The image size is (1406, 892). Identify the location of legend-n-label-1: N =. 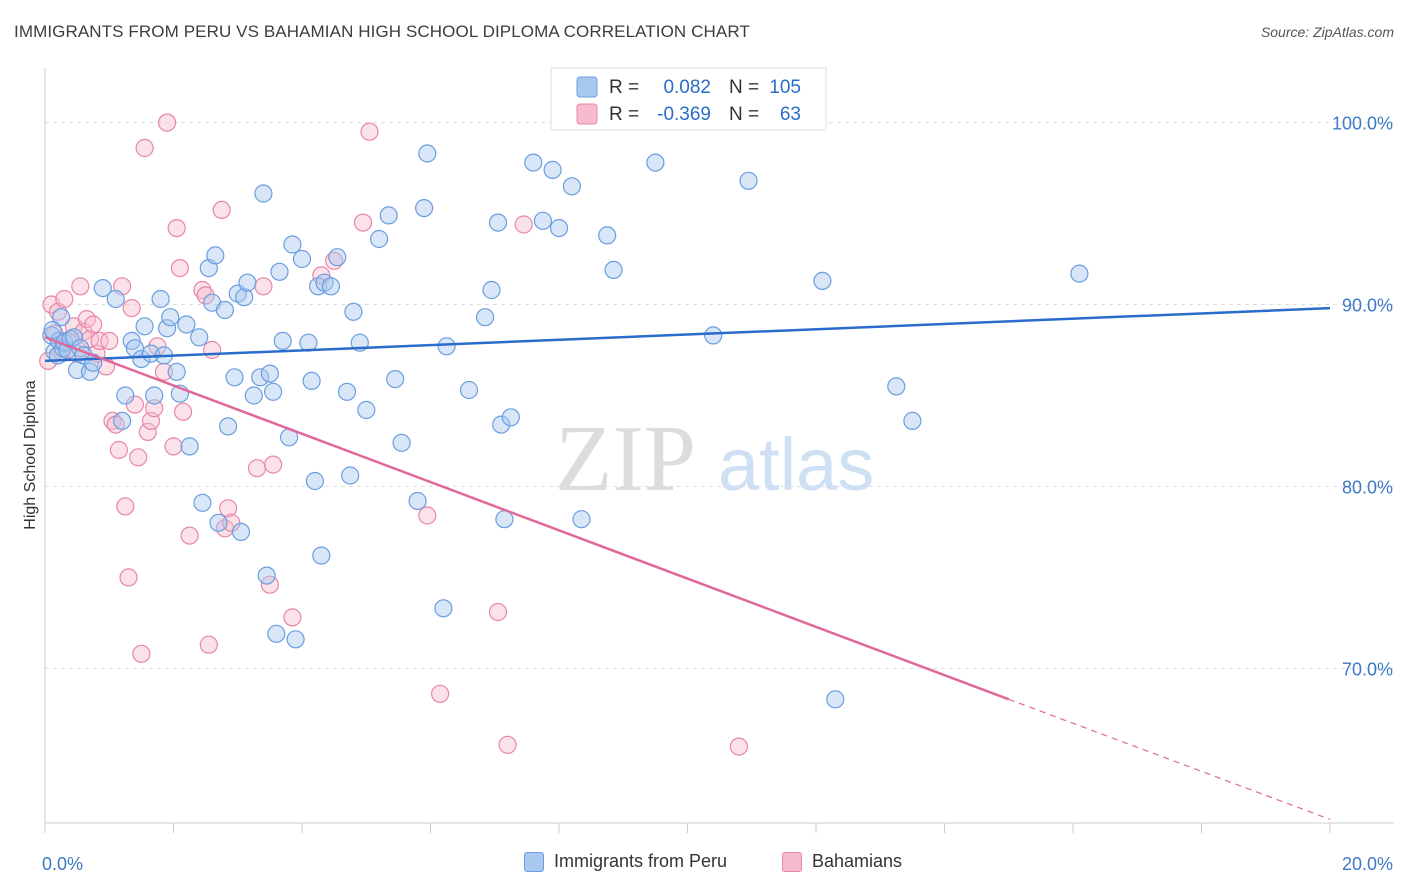
(744, 87).